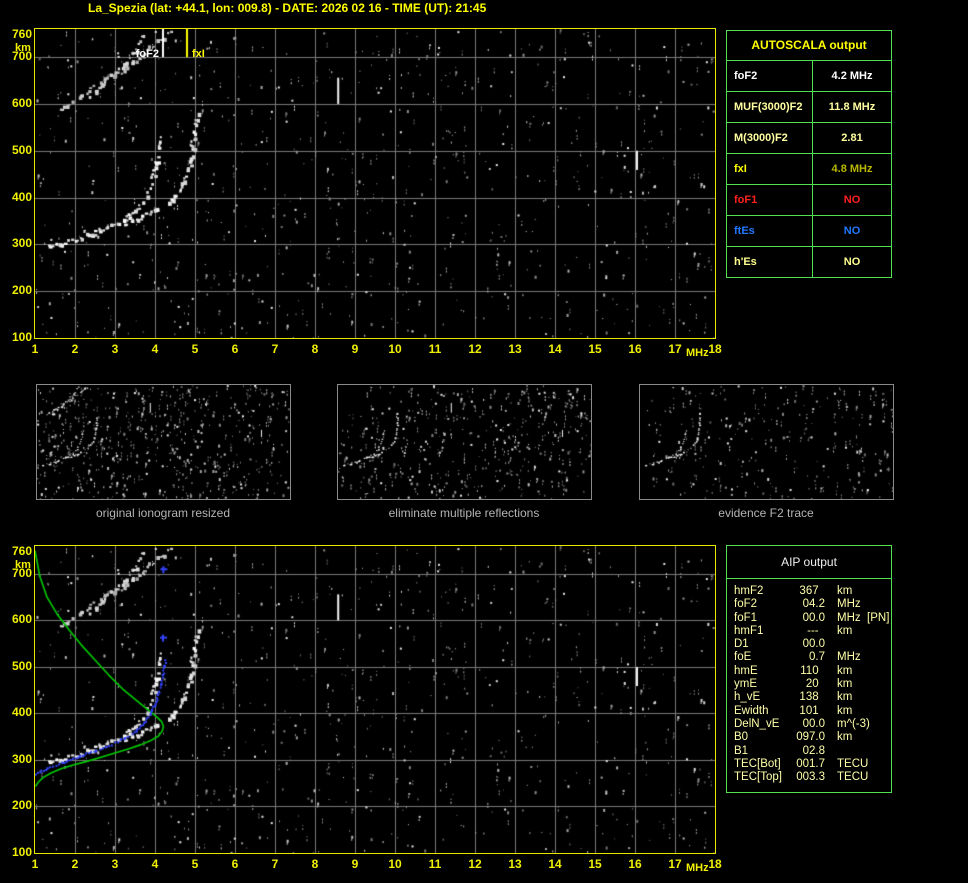 The image size is (968, 883). I want to click on panel-evidence-canvas, so click(766, 442).